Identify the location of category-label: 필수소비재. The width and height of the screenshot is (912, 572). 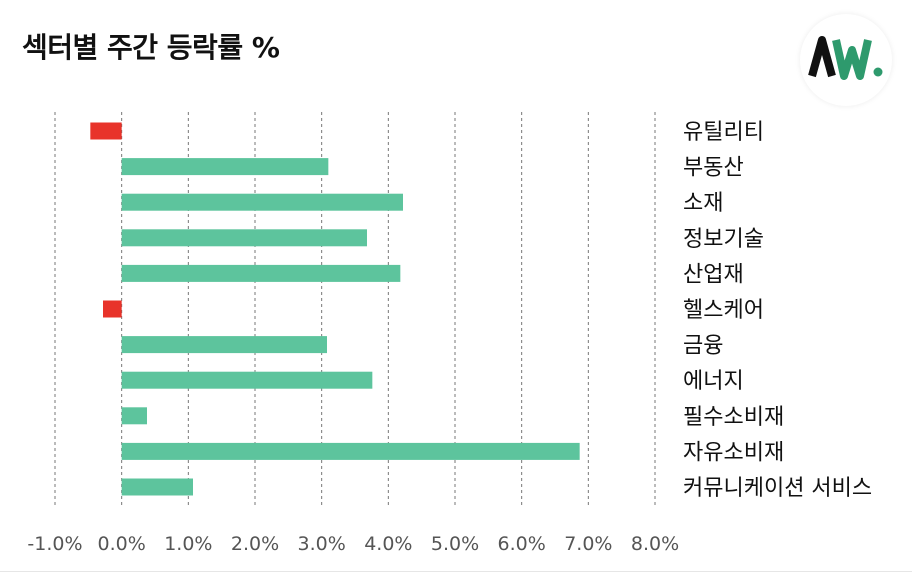
(733, 417).